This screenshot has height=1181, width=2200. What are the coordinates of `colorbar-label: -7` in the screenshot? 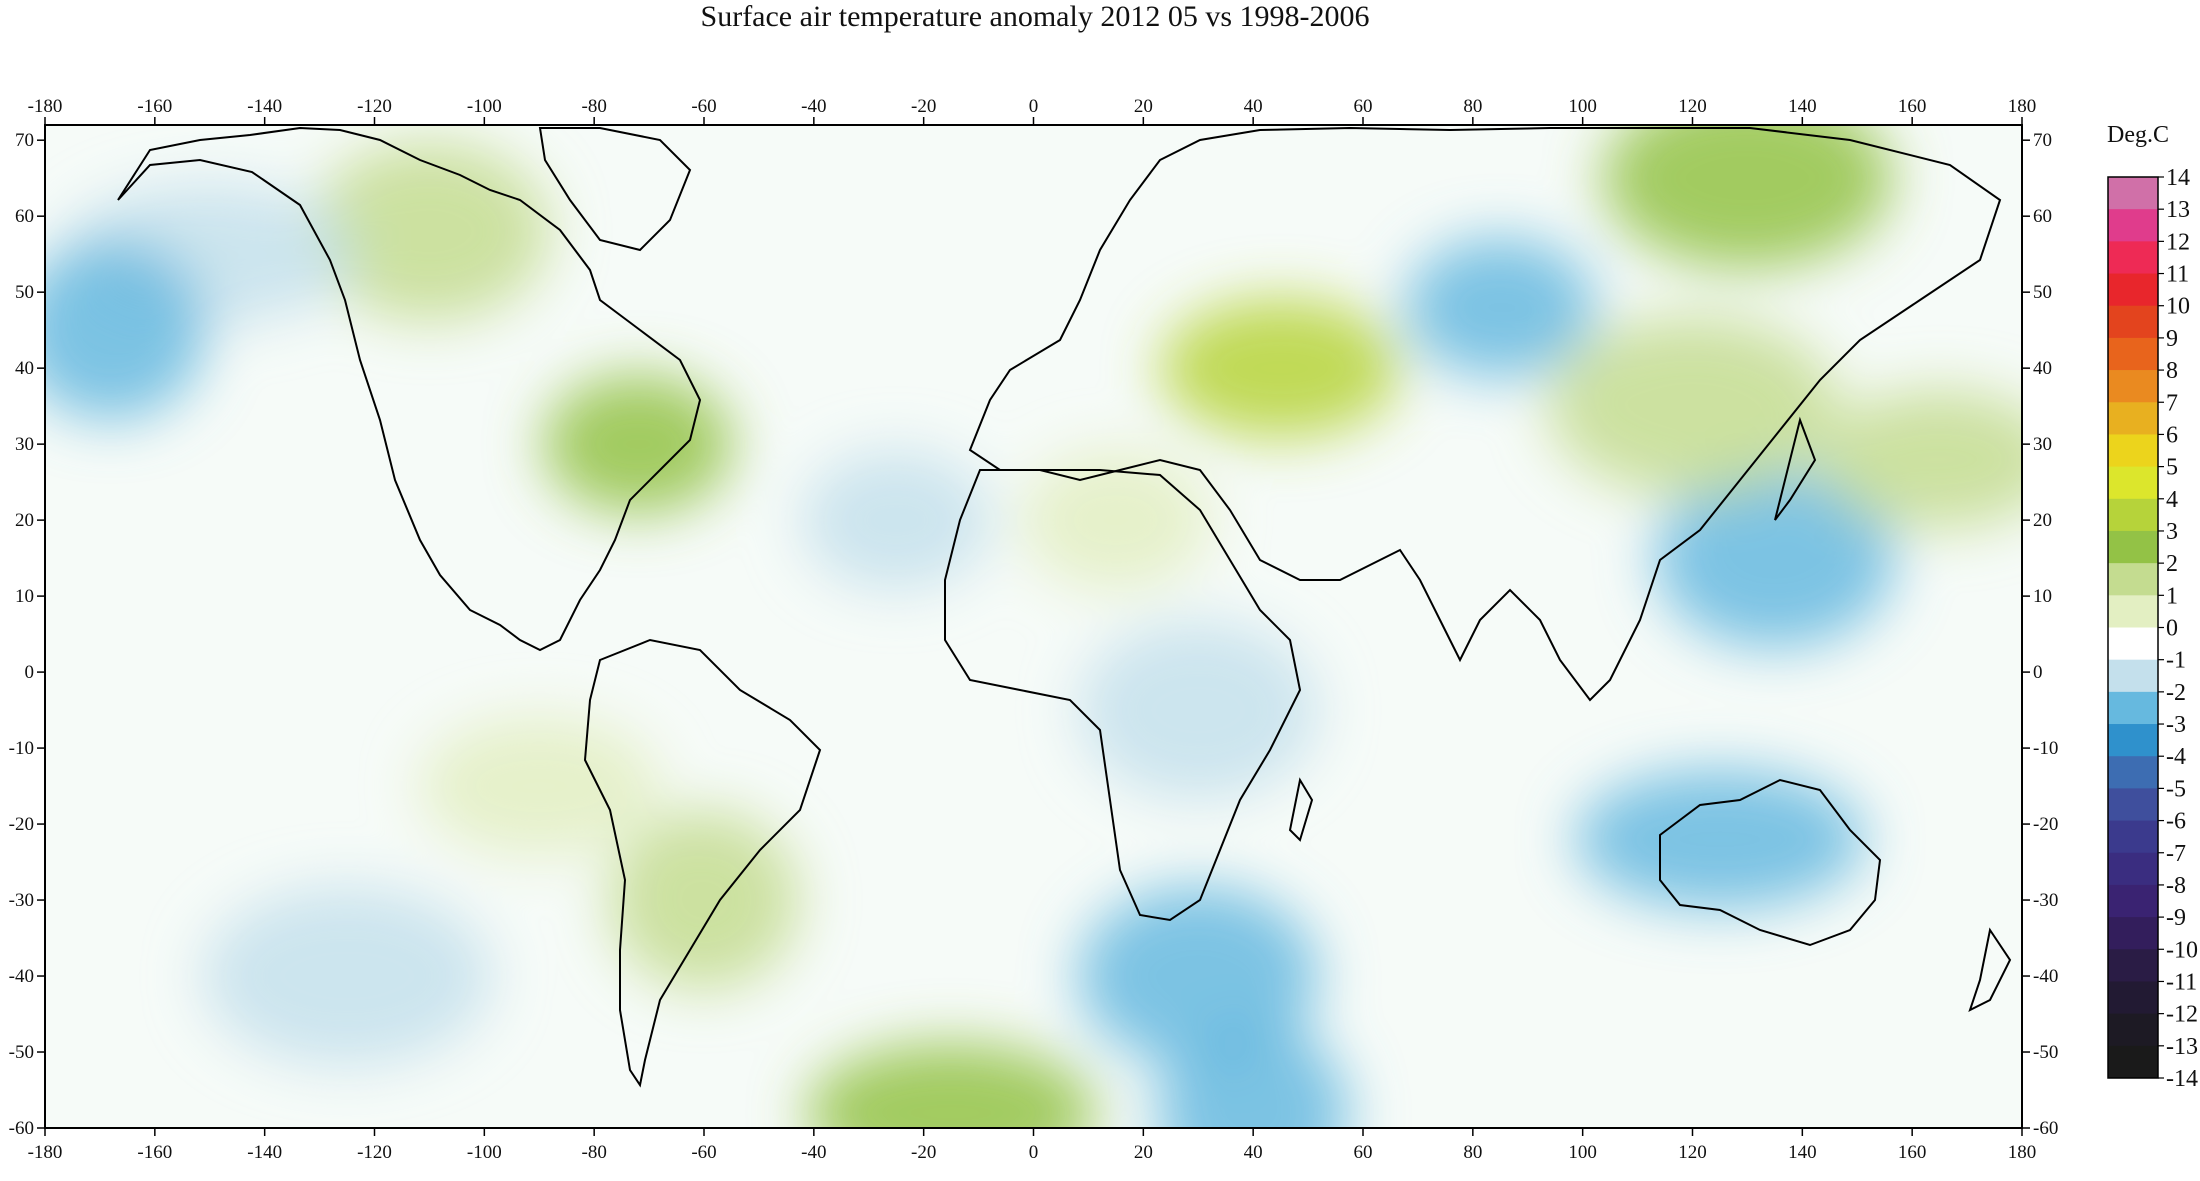 It's located at (2176, 854).